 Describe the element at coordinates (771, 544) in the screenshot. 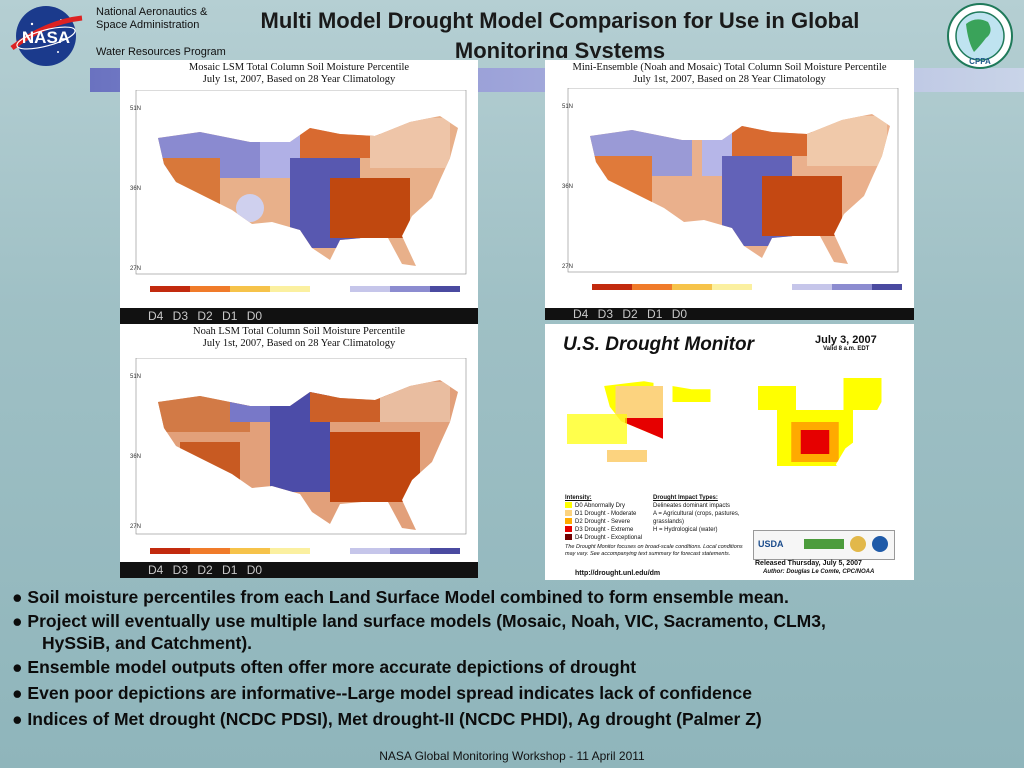

I see `usda-logo-text: USDA` at that location.